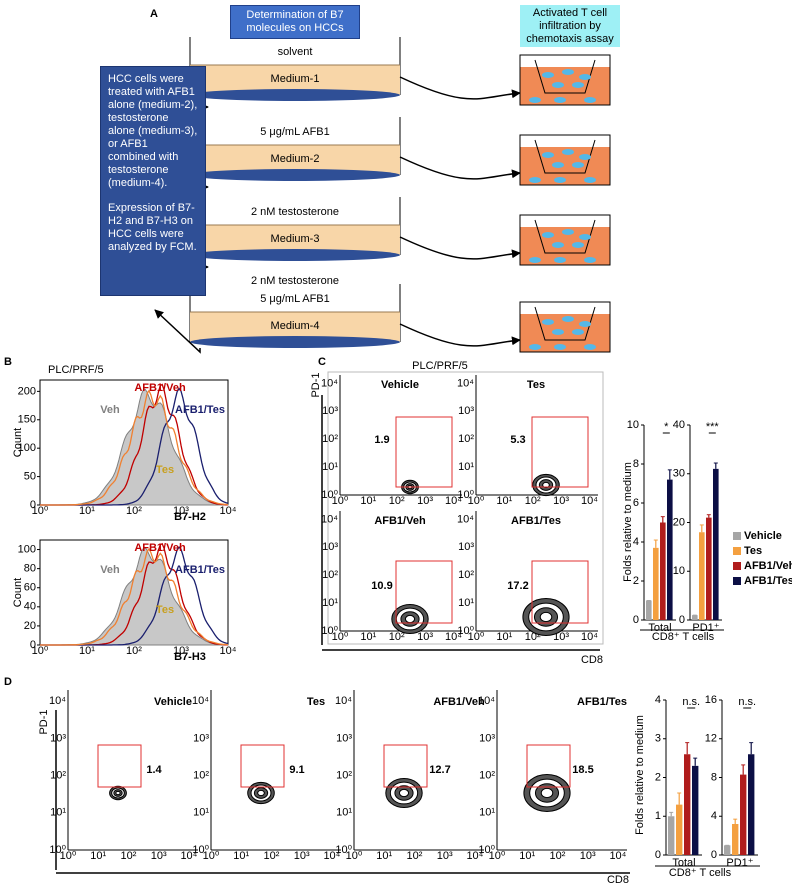 The width and height of the screenshot is (792, 893). What do you see at coordinates (30, 607) in the screenshot?
I see `y-tick-label: 40` at bounding box center [30, 607].